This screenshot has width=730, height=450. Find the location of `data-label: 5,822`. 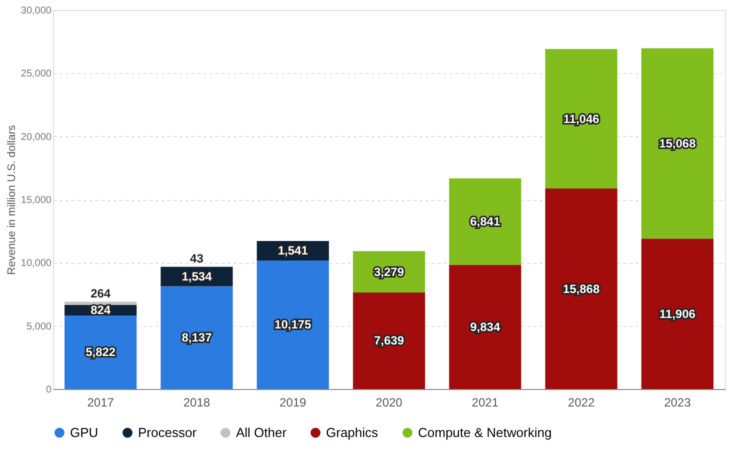

data-label: 5,822 is located at coordinates (101, 352).